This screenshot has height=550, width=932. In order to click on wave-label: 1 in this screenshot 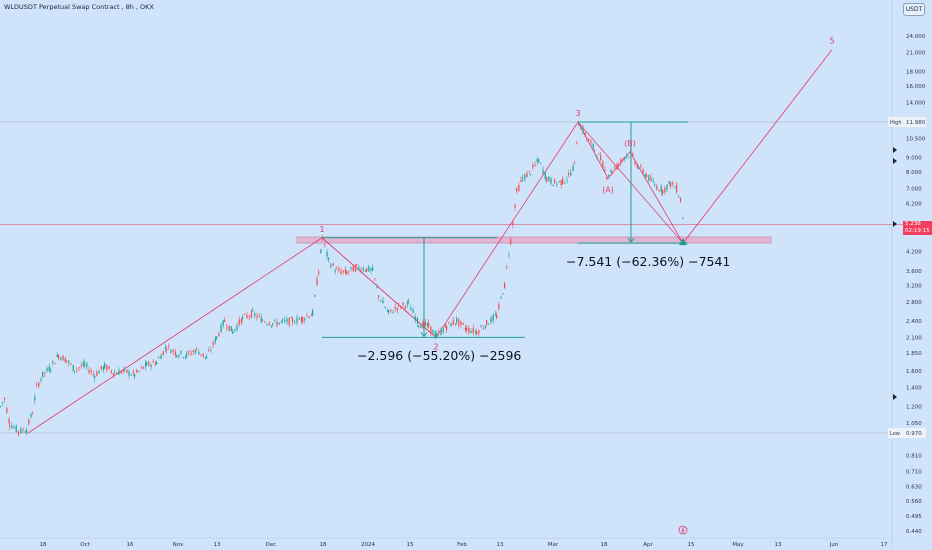, I will do `click(321, 229)`.